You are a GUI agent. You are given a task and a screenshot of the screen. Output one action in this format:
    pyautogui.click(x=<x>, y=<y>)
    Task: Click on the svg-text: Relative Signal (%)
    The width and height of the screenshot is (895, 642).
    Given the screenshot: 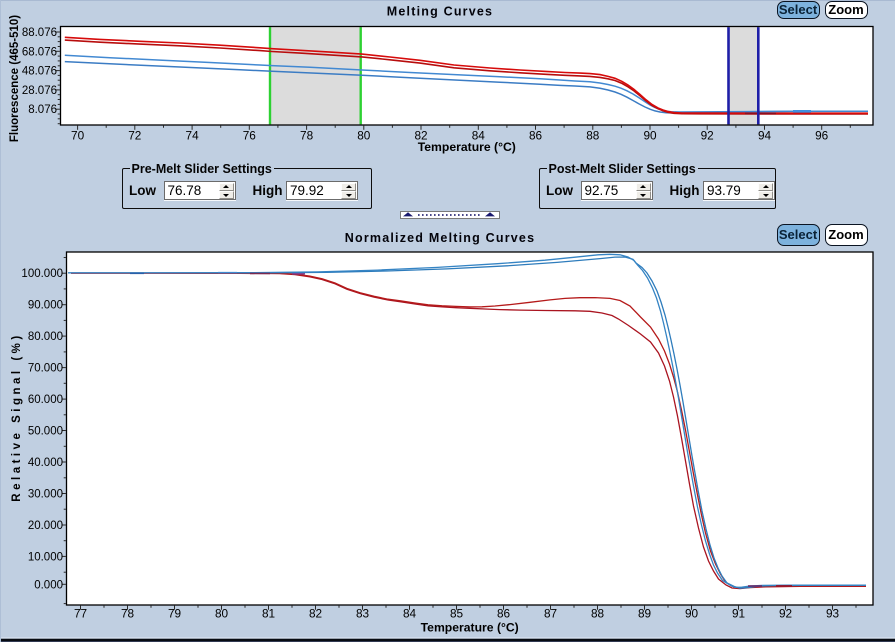 What is the action you would take?
    pyautogui.click(x=17, y=416)
    